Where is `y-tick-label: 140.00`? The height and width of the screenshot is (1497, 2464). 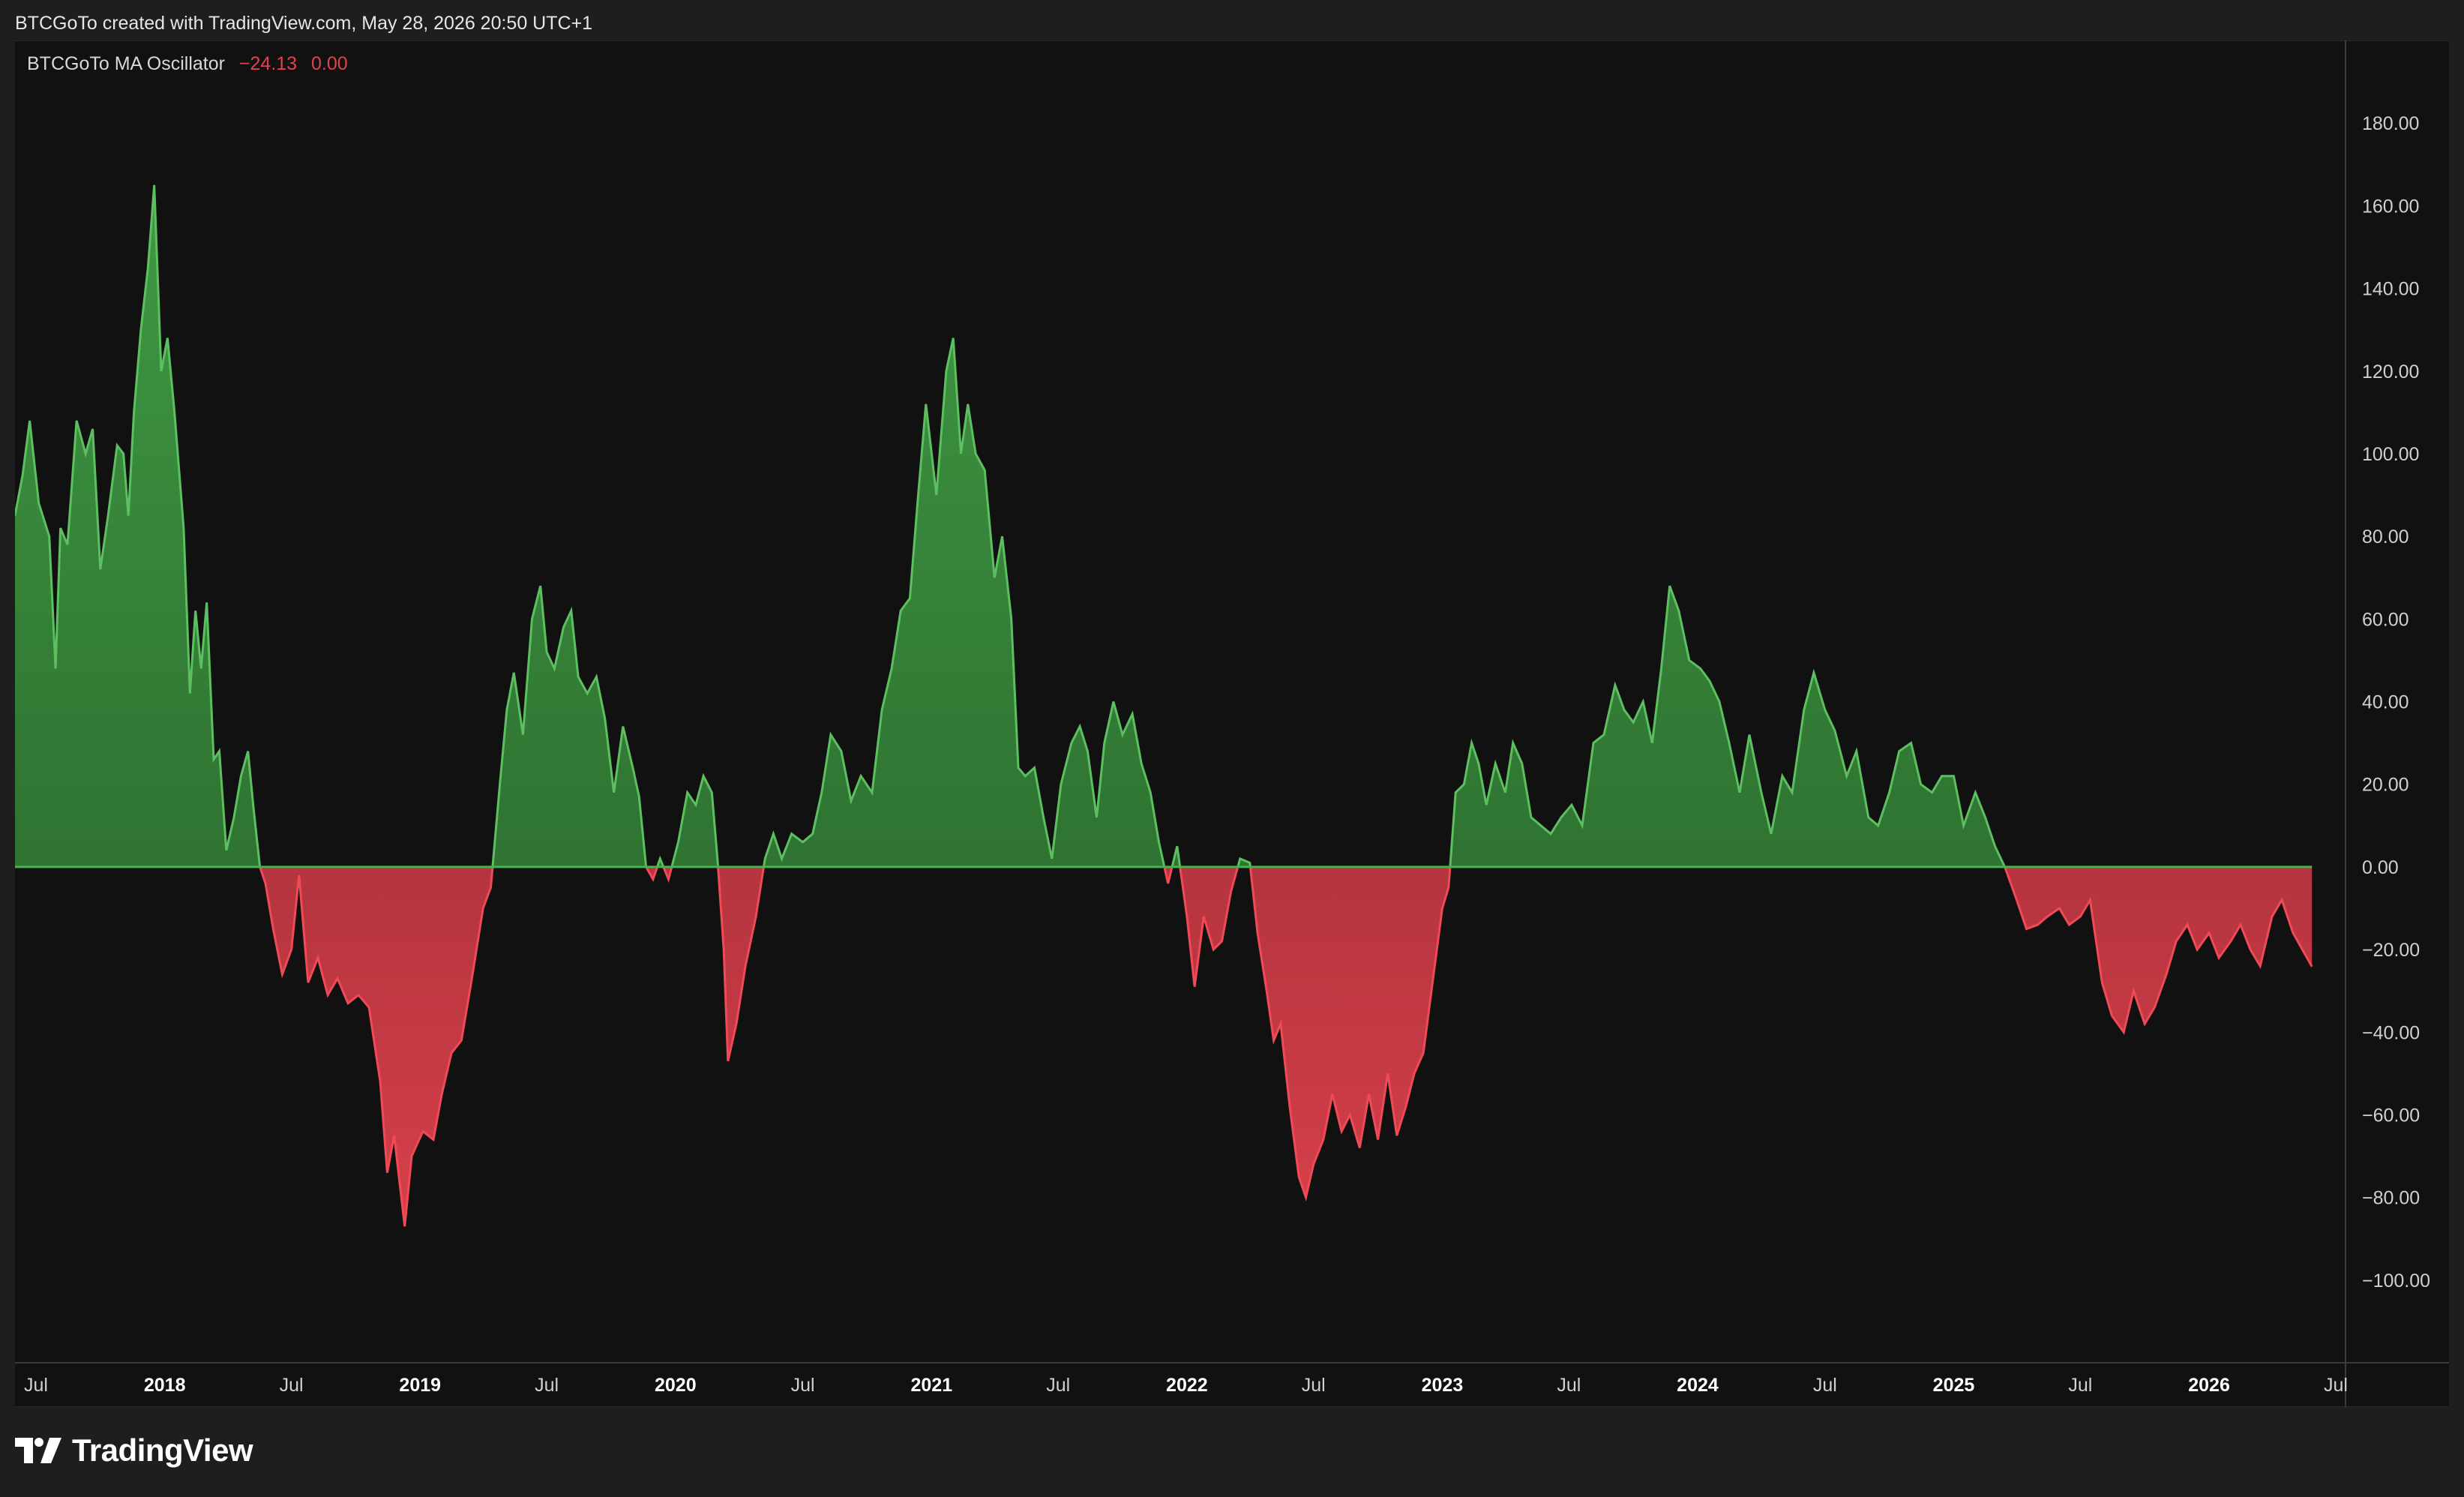 y-tick-label: 140.00 is located at coordinates (2390, 289).